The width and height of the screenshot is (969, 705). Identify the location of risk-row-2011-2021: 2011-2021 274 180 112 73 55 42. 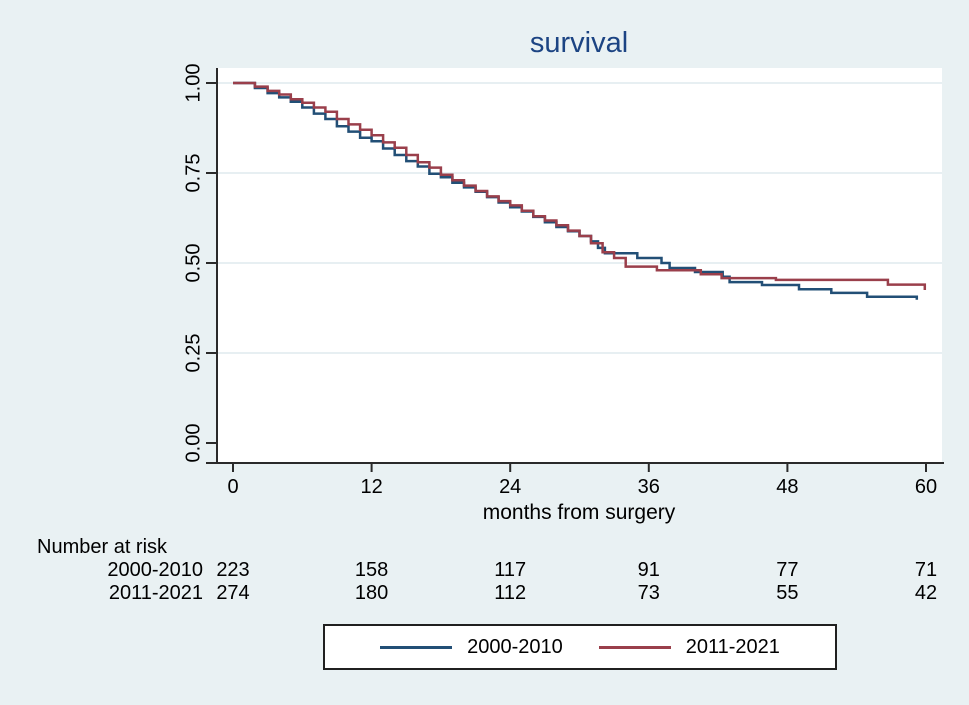
(484, 593).